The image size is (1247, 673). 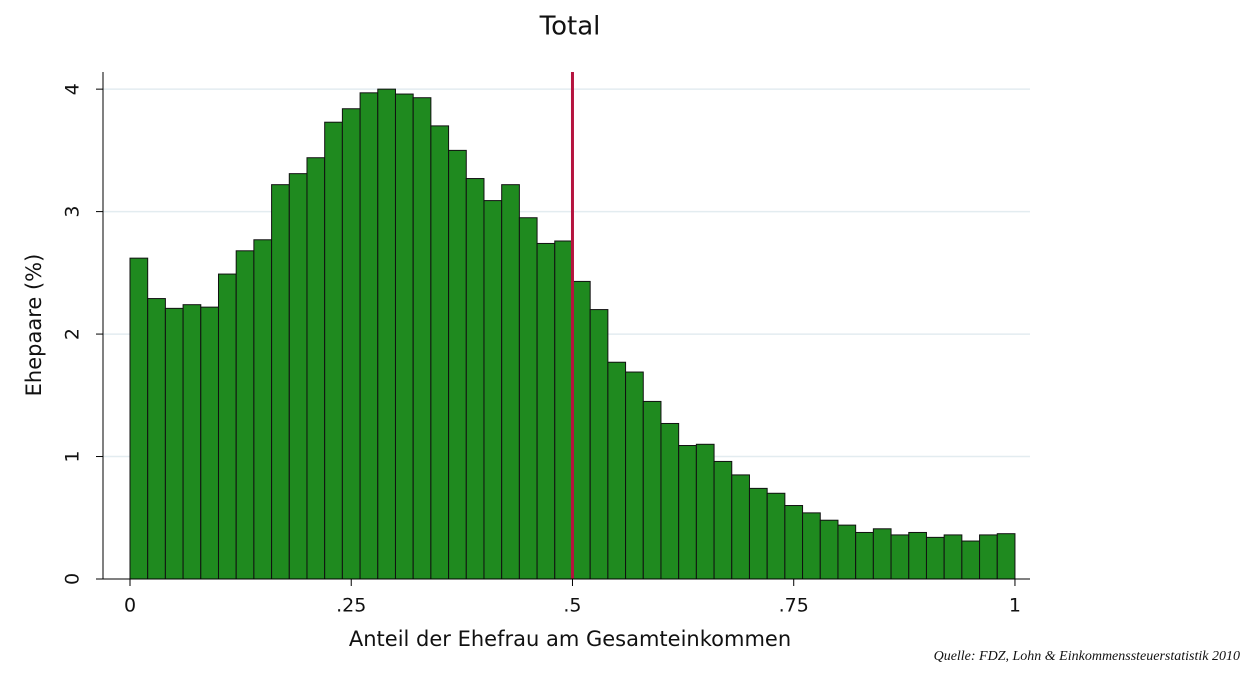 I want to click on y-tick-label: 2, so click(x=73, y=334).